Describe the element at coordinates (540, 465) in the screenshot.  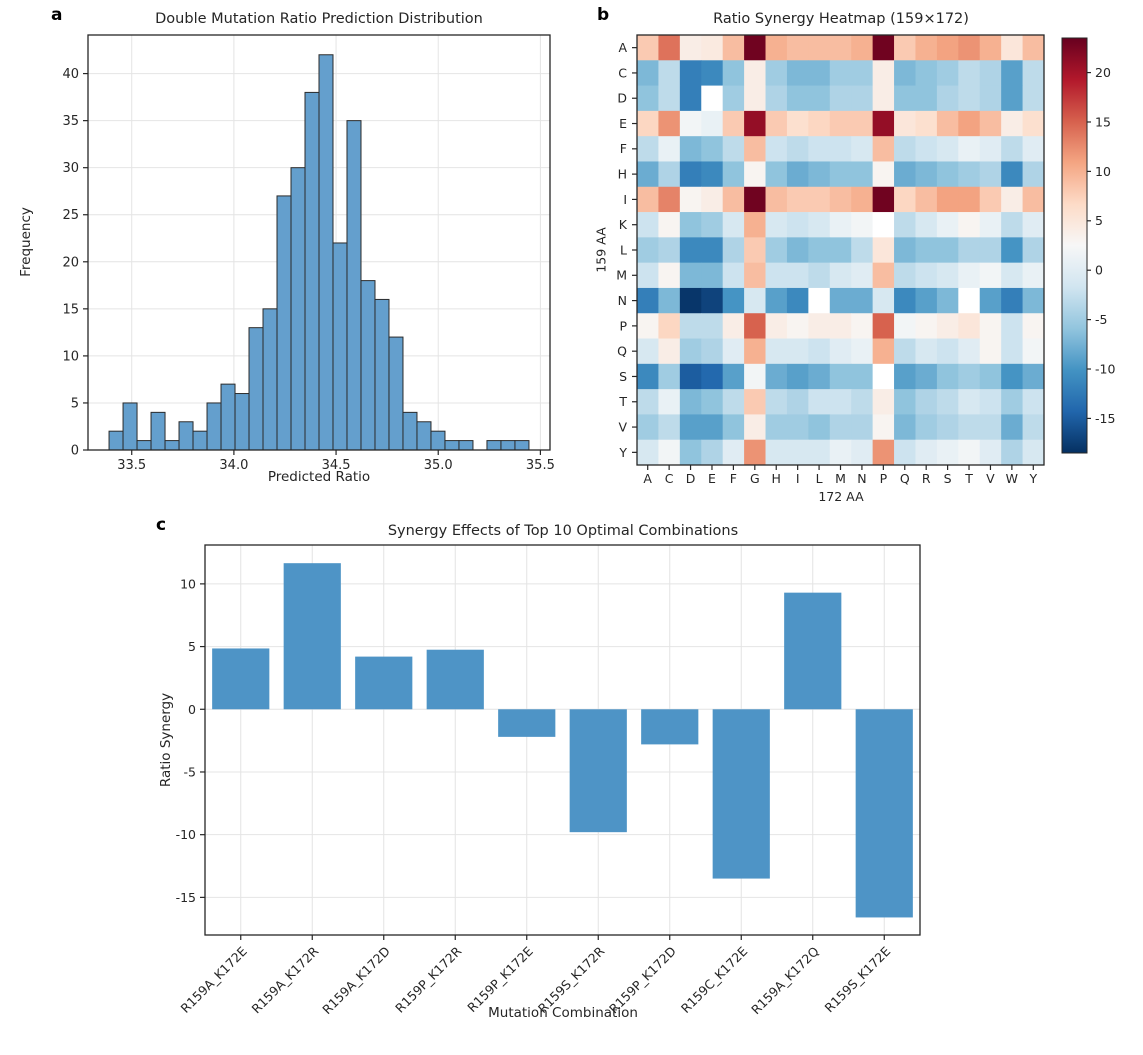
I see `svg-text: 35.5` at that location.